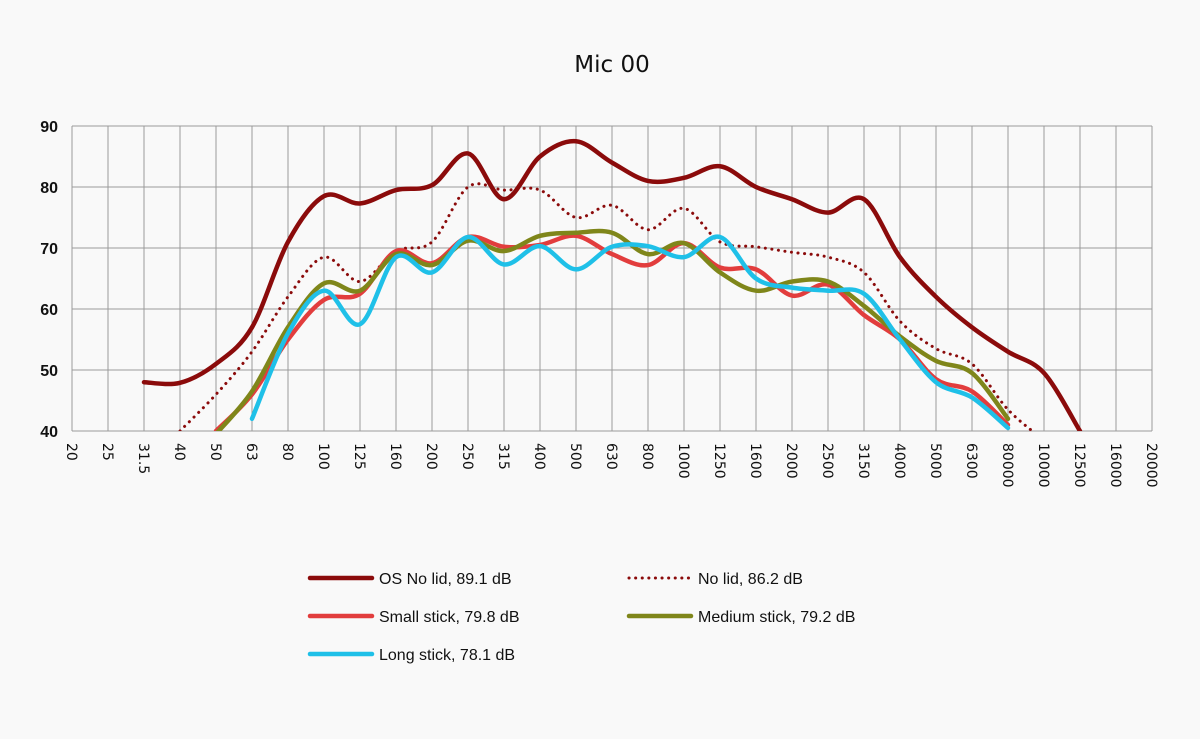 The image size is (1200, 739). I want to click on x-tick-label: 5000, so click(935, 461).